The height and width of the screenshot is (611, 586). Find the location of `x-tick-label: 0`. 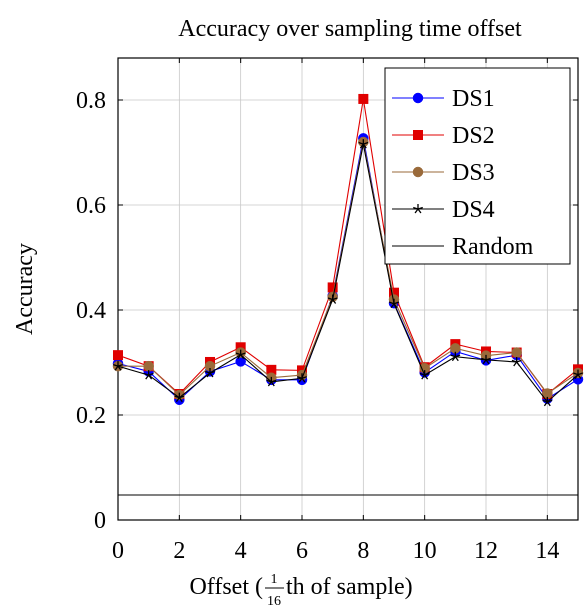

x-tick-label: 0 is located at coordinates (118, 551).